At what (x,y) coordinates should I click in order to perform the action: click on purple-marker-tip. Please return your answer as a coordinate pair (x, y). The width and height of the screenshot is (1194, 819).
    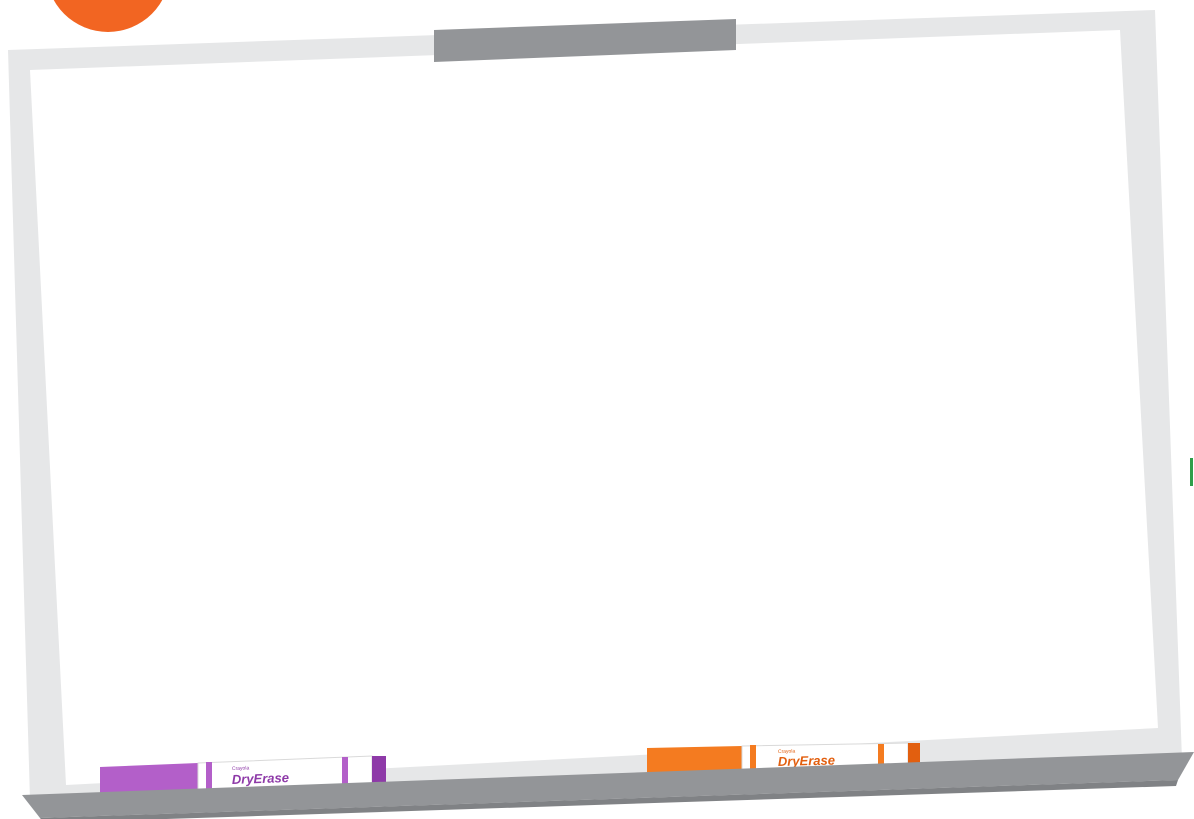
    Looking at the image, I should click on (379, 770).